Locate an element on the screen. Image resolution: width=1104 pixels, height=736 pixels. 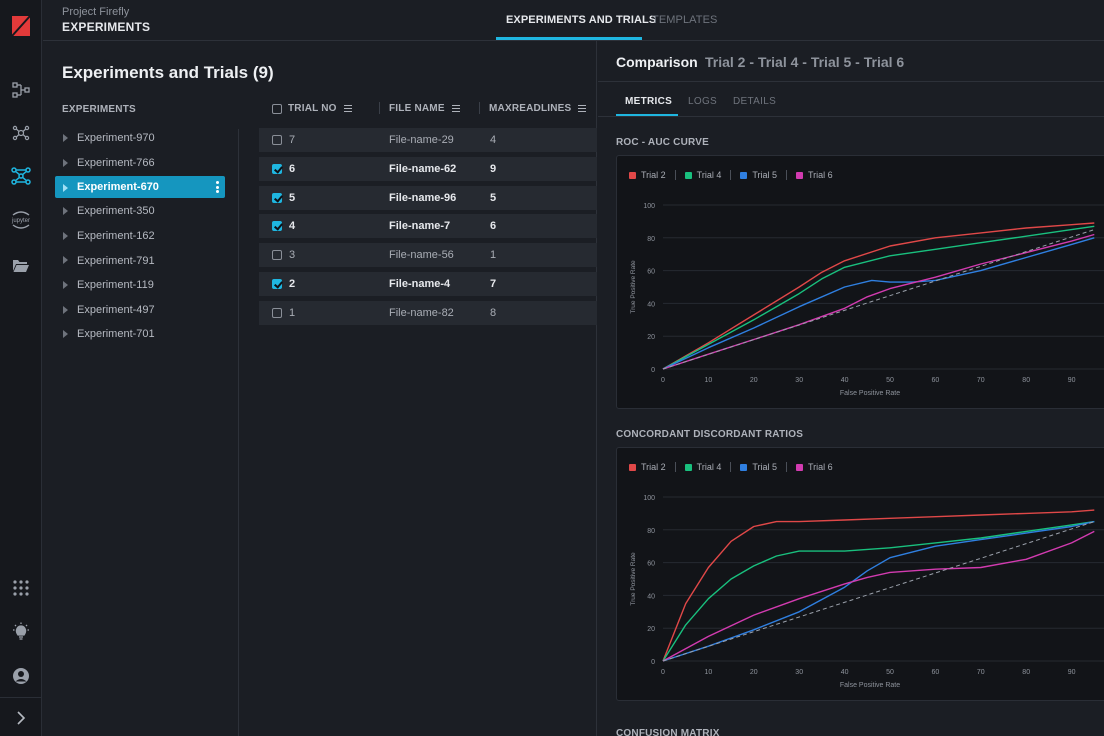
project-name: Project Firefly is located at coordinates (96, 12).